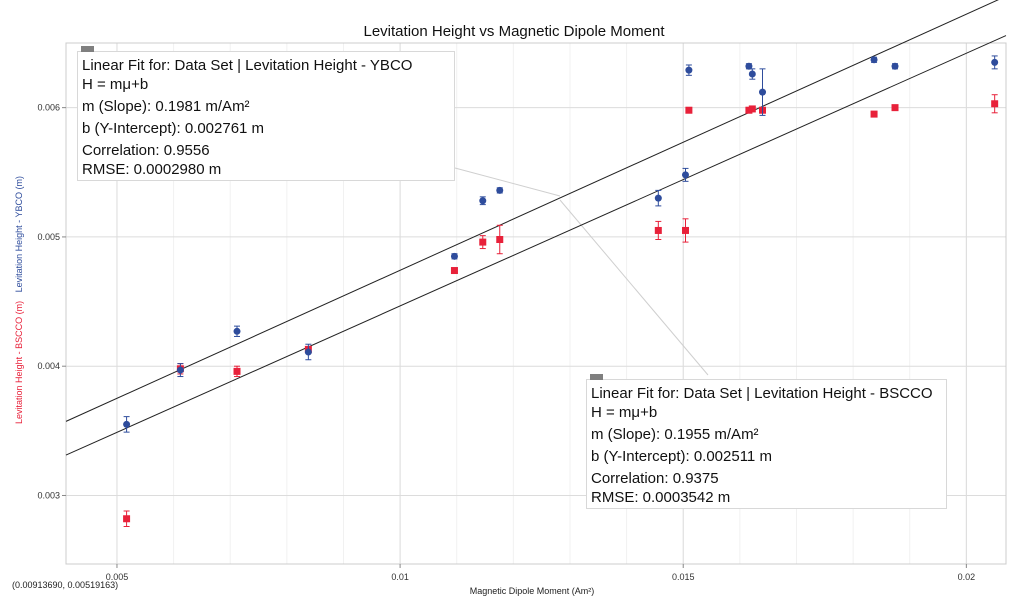 This screenshot has height=607, width=1013. I want to click on y-axis-ticks: 0.003 0.004 0.005 0.006, so click(51, 301).